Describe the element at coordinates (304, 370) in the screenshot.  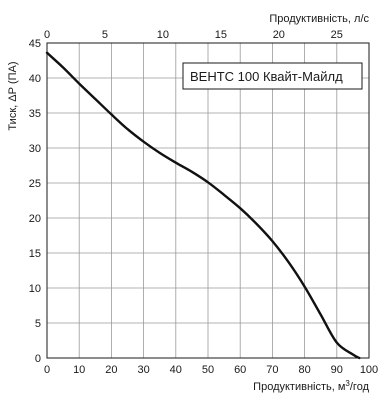
I see `x-tick-label: 80` at that location.